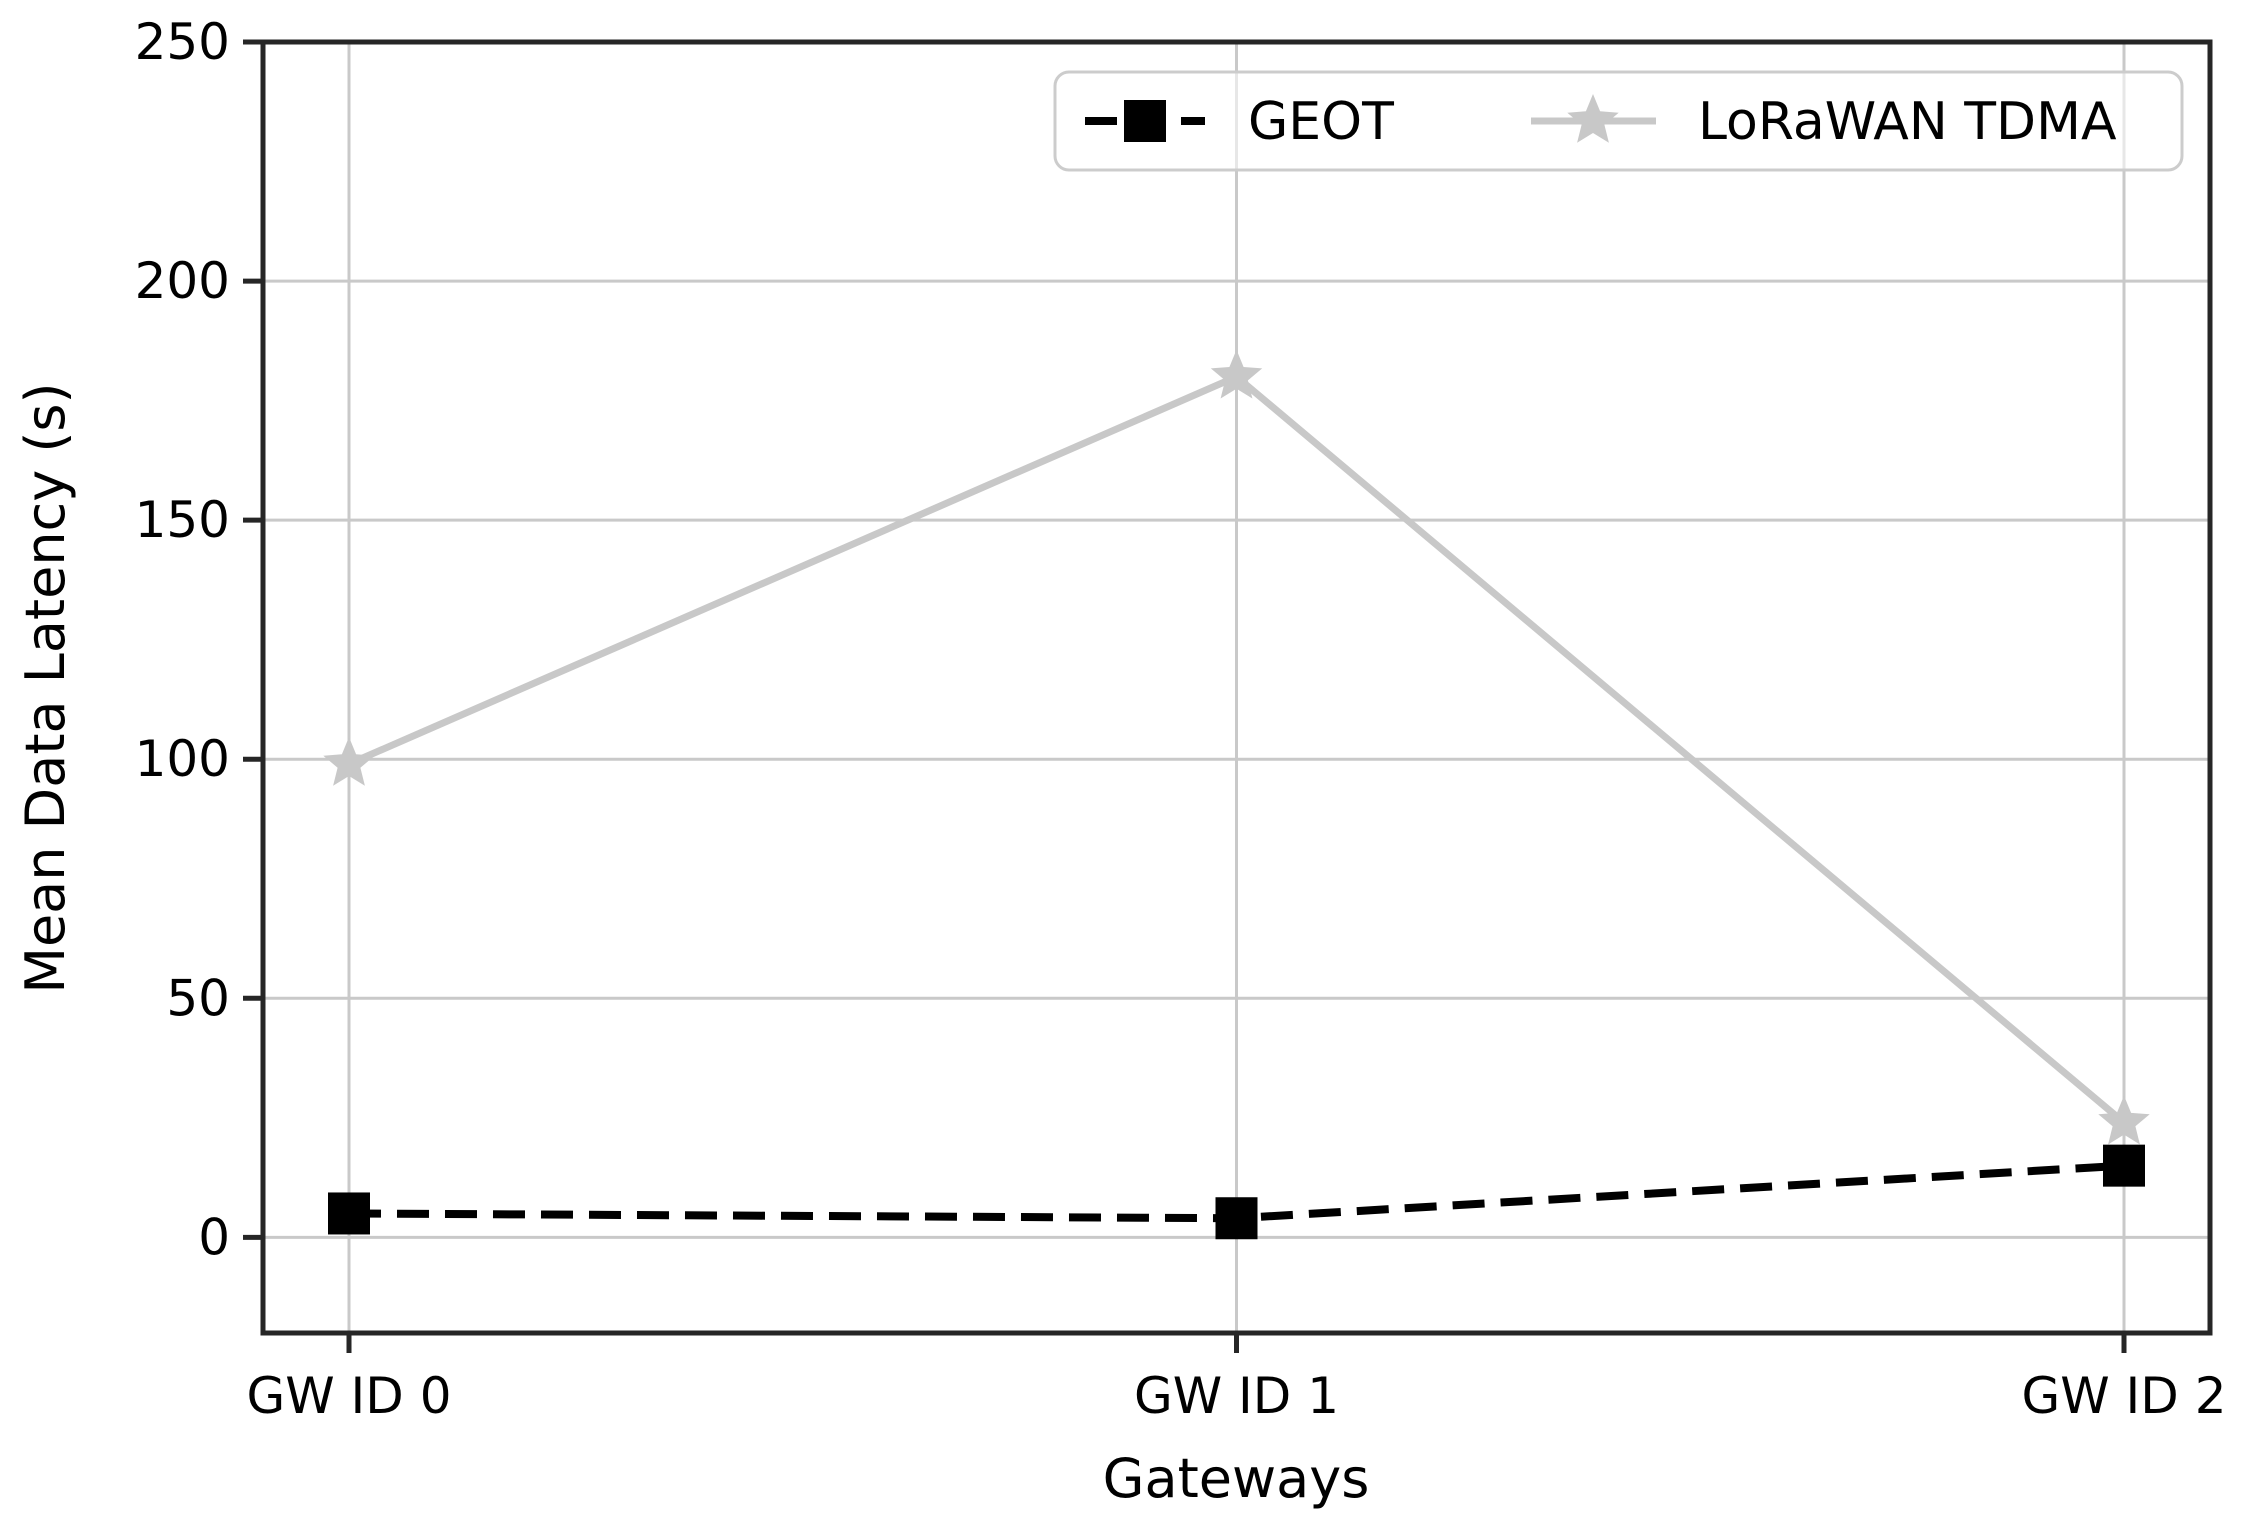 Image resolution: width=2255 pixels, height=1529 pixels. I want to click on legend: GEOT LoRaWAN TDMA, so click(1618, 121).